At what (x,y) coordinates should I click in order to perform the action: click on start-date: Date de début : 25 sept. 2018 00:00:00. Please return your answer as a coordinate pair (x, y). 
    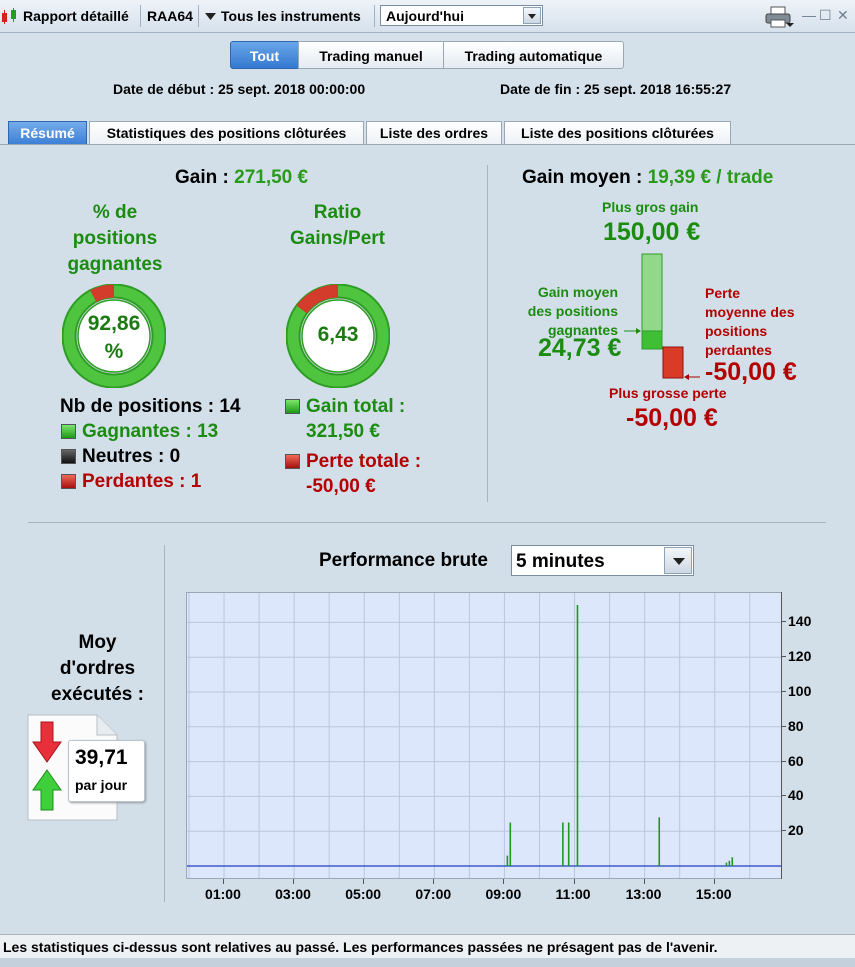
    Looking at the image, I should click on (239, 89).